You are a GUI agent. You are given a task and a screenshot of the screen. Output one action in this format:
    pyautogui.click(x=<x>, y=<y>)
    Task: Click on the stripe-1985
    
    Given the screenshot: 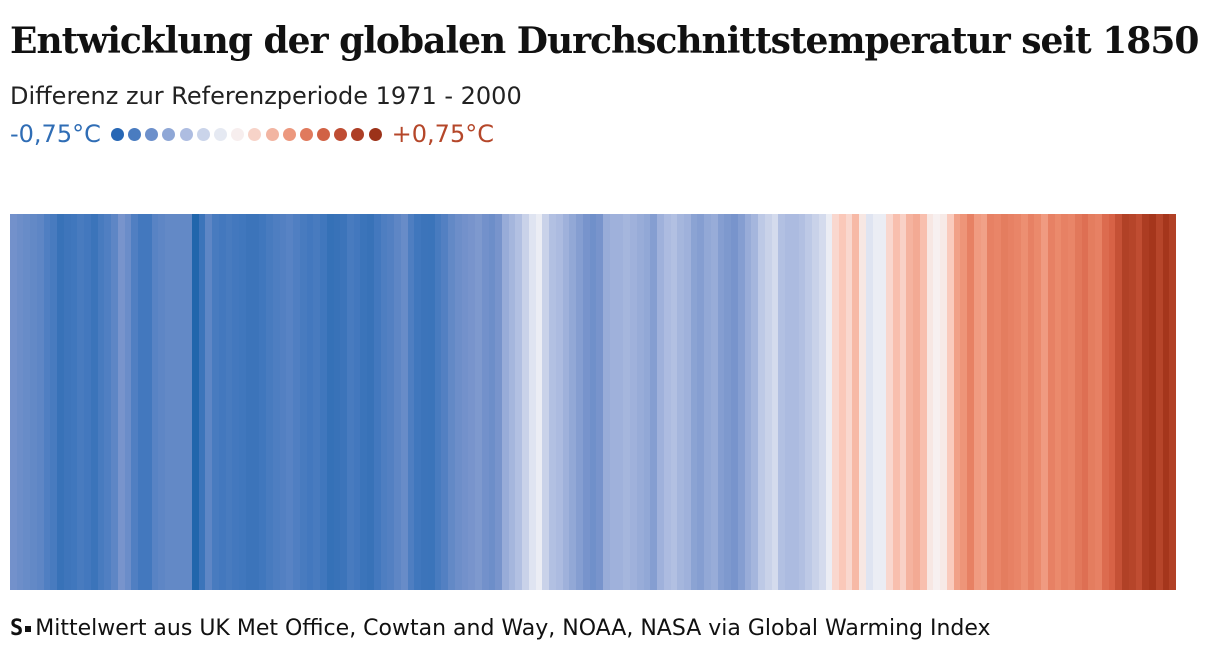 What is the action you would take?
    pyautogui.click(x=924, y=402)
    